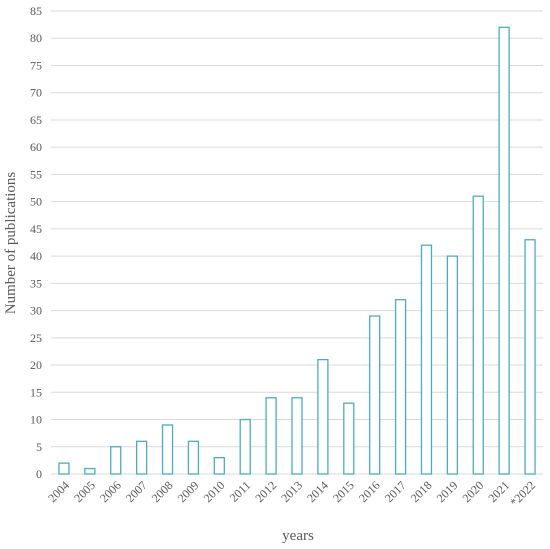  What do you see at coordinates (36, 242) in the screenshot?
I see `y-axis-ticks: 0 5 10 15 20 25 30 35 40 45 50 55 60 65 70 75 80 85` at bounding box center [36, 242].